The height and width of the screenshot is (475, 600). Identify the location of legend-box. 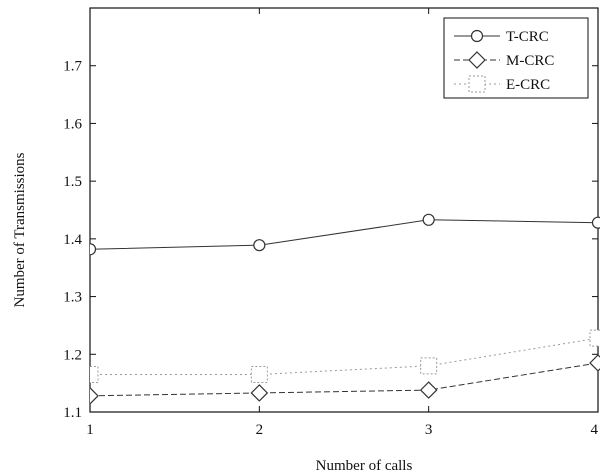
(516, 58).